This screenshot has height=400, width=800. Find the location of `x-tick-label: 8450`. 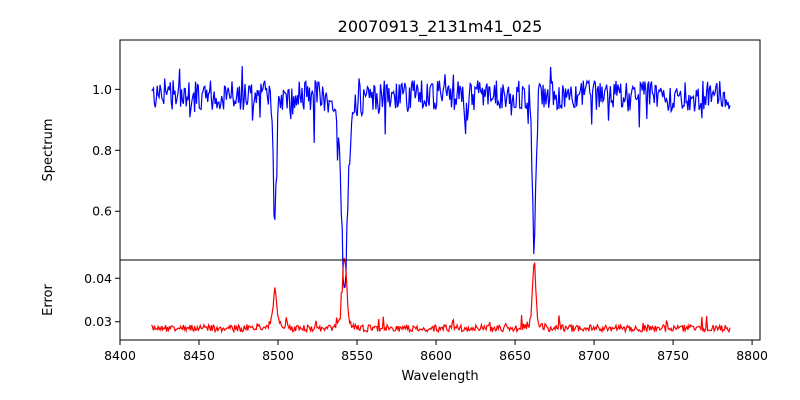

x-tick-label: 8450 is located at coordinates (199, 355).